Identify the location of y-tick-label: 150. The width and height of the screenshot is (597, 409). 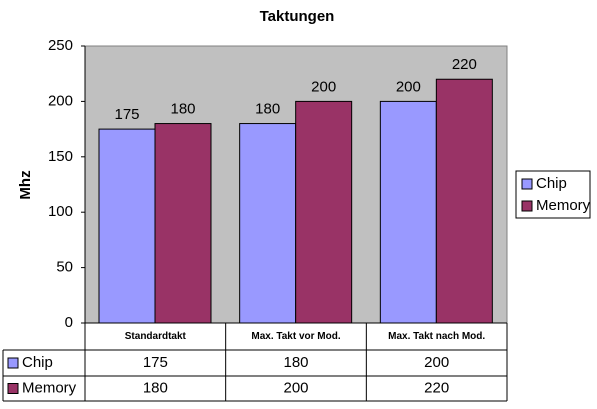
(60, 156).